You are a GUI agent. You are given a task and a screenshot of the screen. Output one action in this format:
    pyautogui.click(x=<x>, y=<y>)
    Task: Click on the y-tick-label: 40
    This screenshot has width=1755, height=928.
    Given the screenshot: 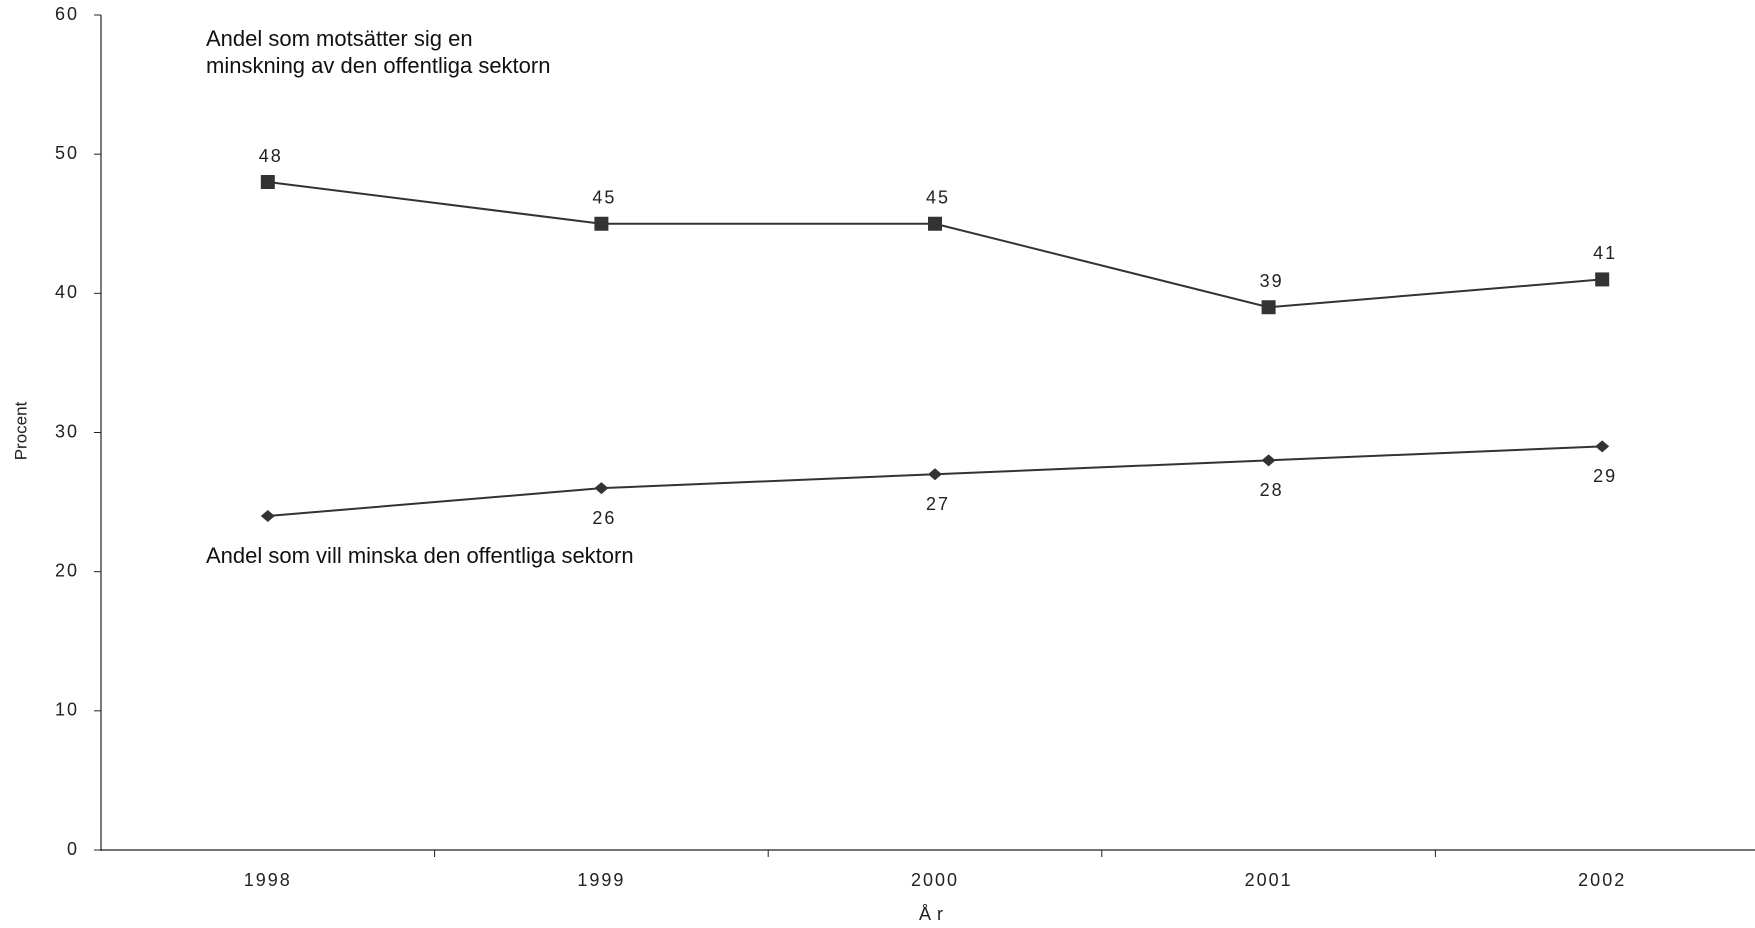 What is the action you would take?
    pyautogui.click(x=67, y=292)
    